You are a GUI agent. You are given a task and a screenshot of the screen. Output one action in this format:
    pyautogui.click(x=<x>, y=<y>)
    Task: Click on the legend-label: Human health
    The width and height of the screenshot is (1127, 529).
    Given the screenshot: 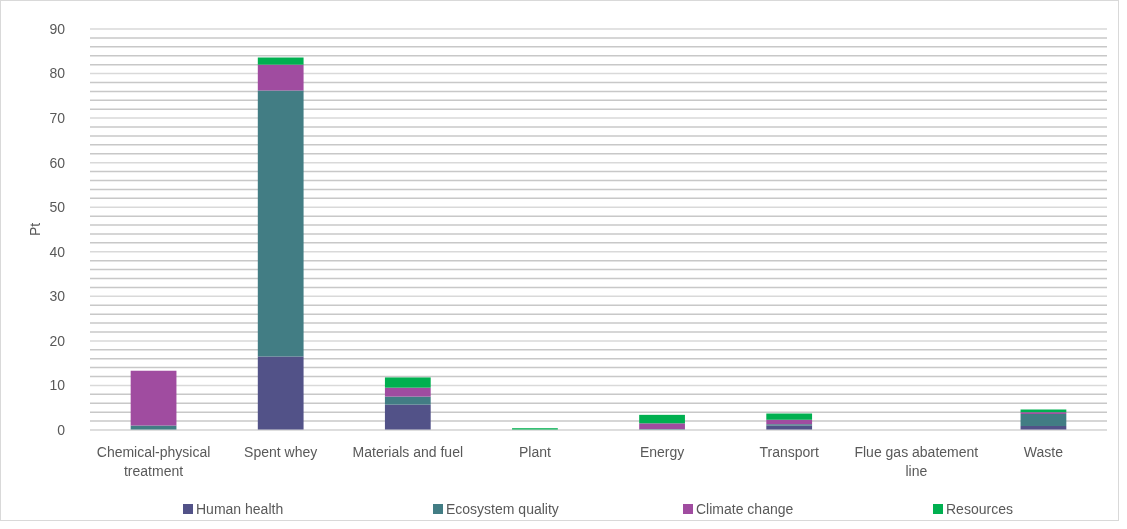 What is the action you would take?
    pyautogui.click(x=240, y=508)
    